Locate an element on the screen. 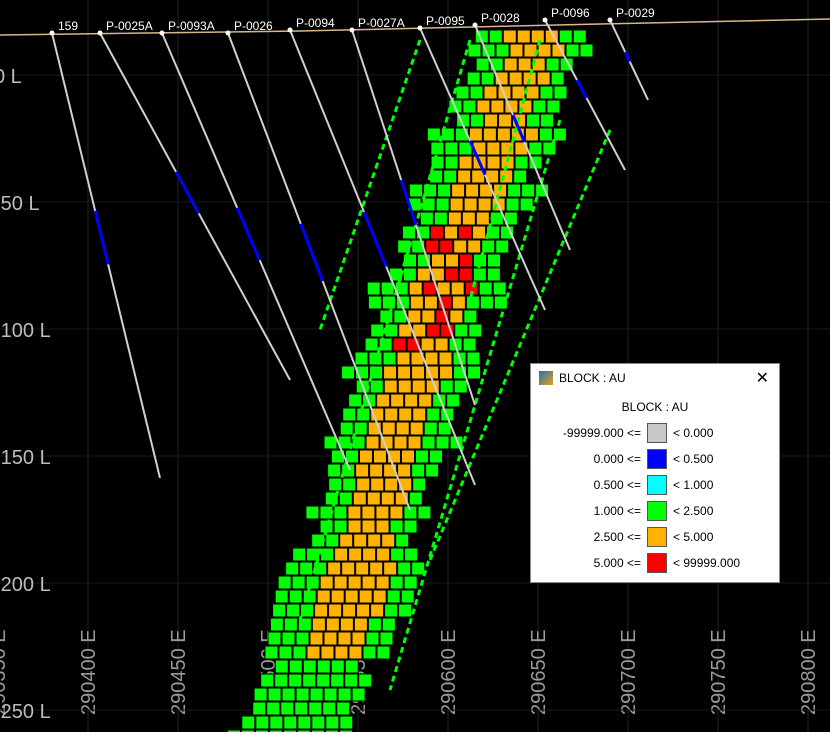  topography is located at coordinates (415, 27).